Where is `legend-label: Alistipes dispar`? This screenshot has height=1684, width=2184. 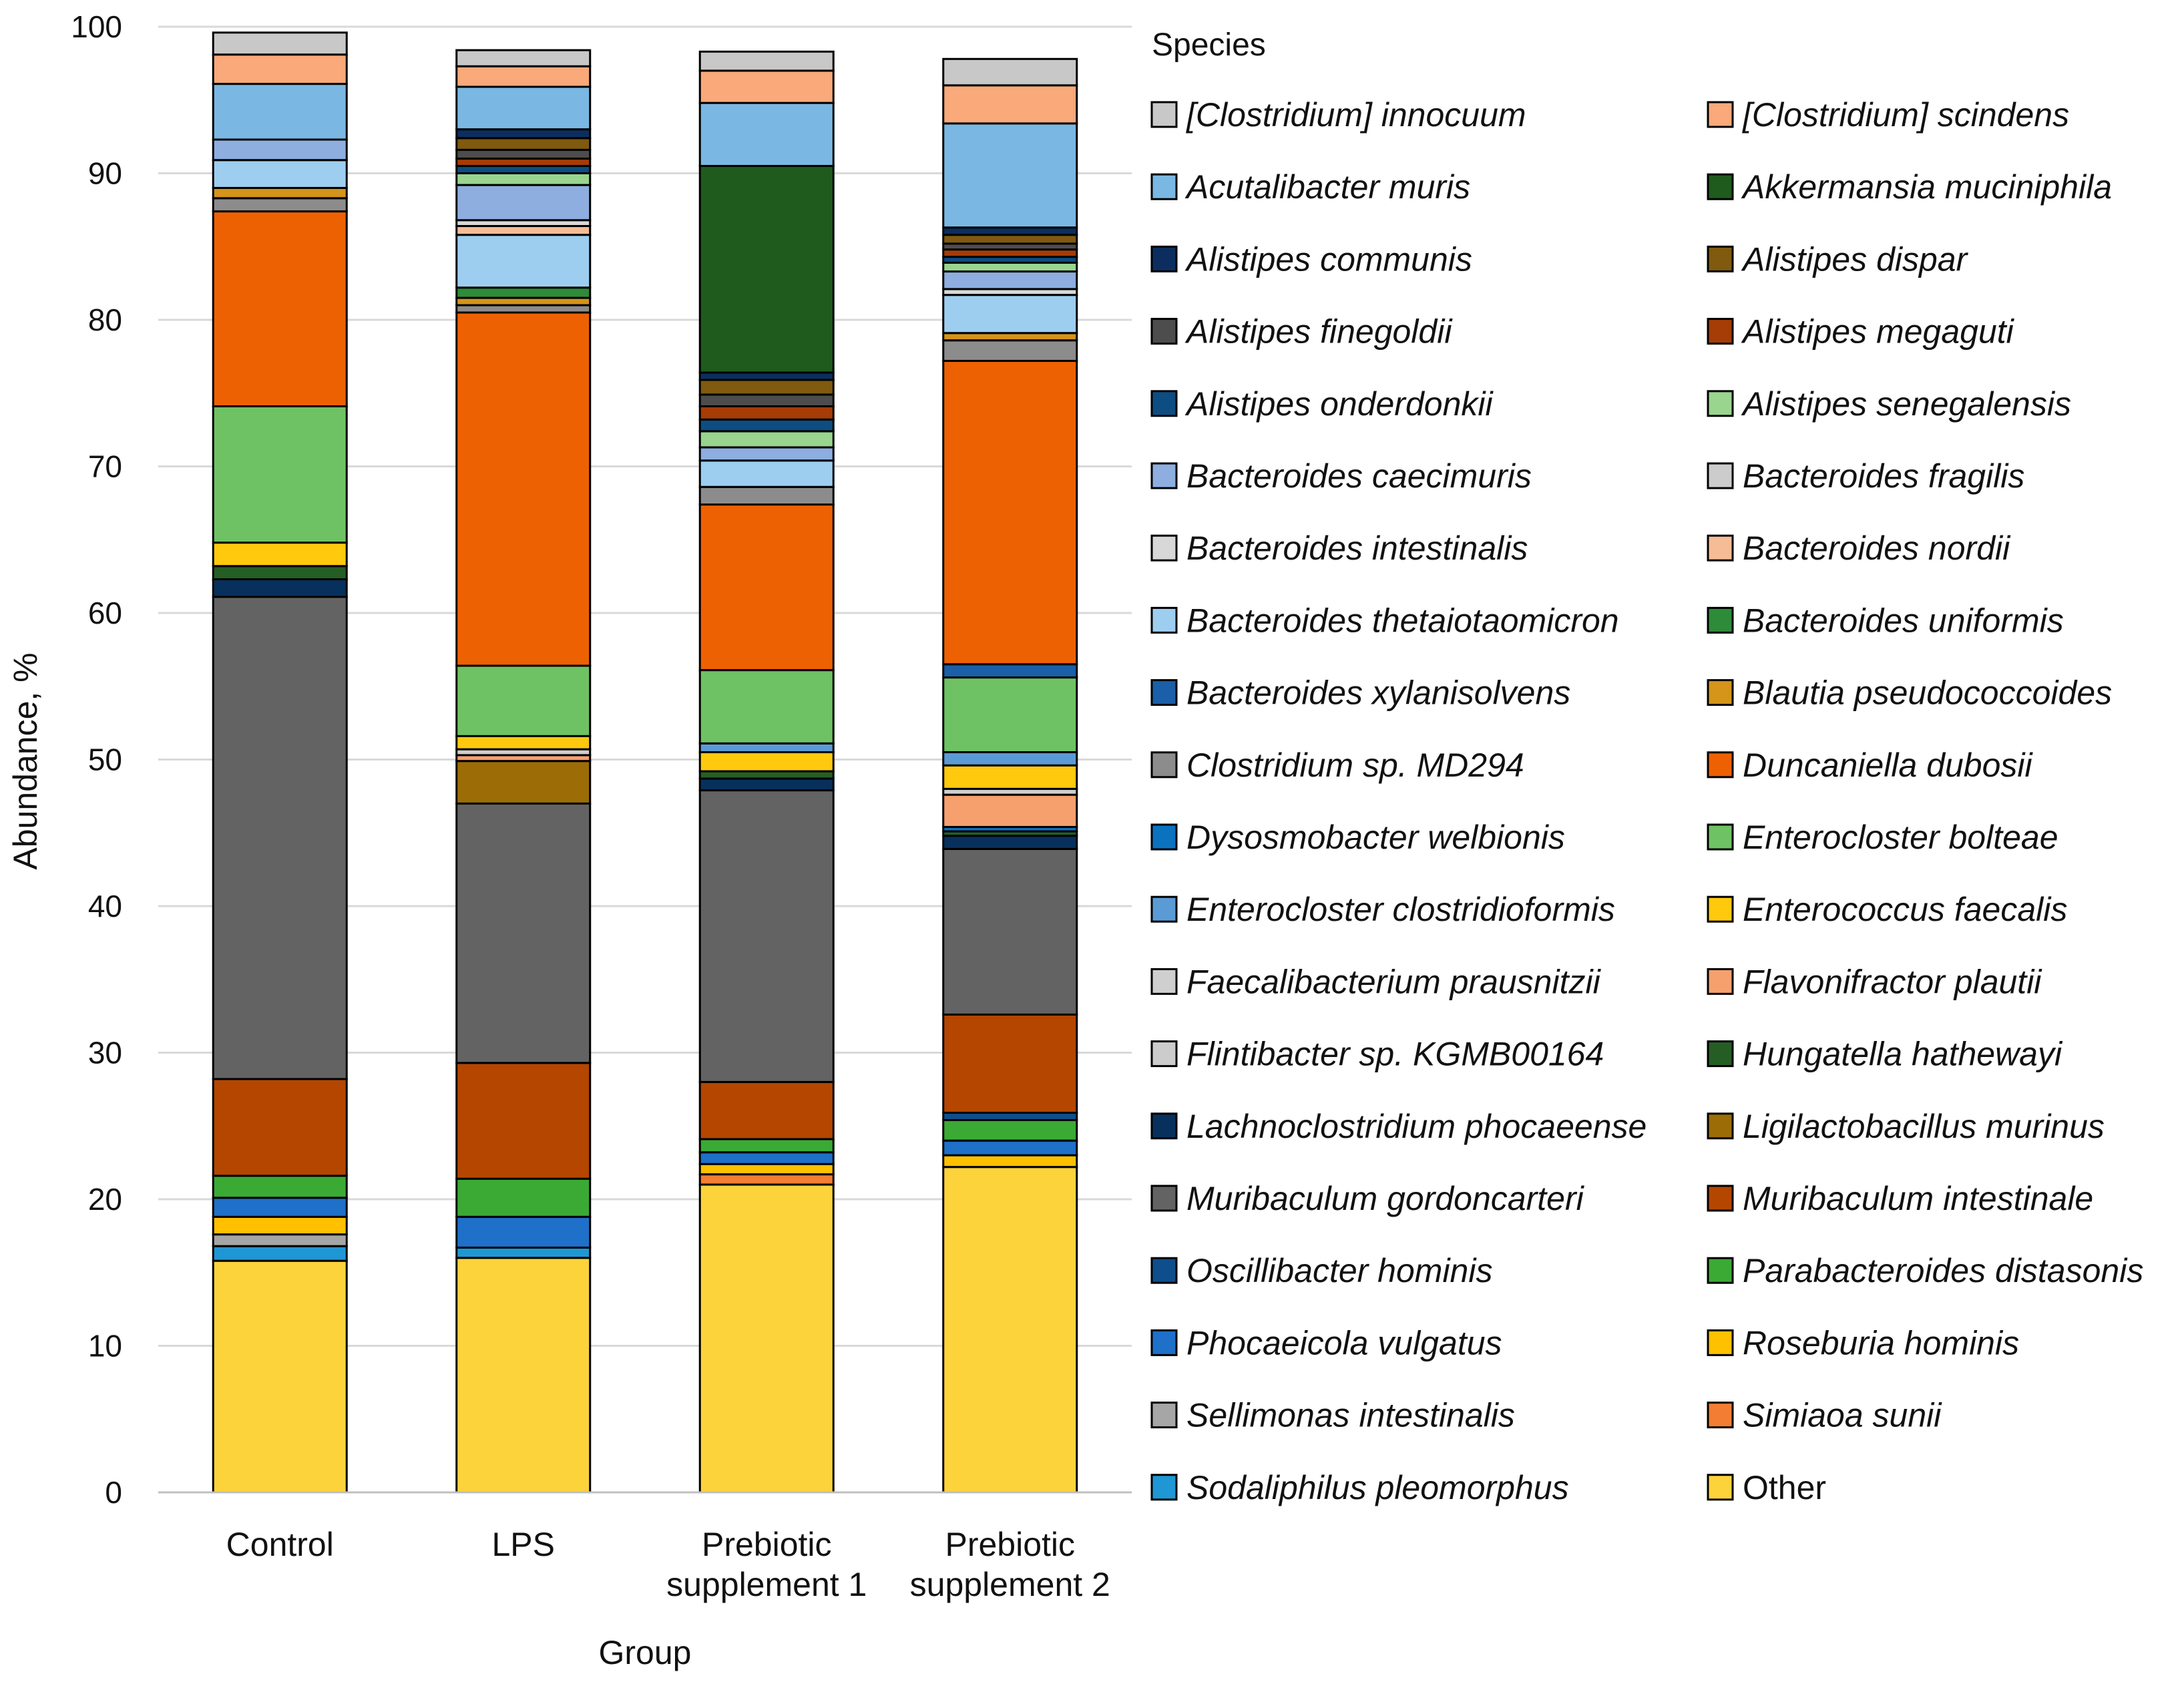 legend-label: Alistipes dispar is located at coordinates (1855, 259).